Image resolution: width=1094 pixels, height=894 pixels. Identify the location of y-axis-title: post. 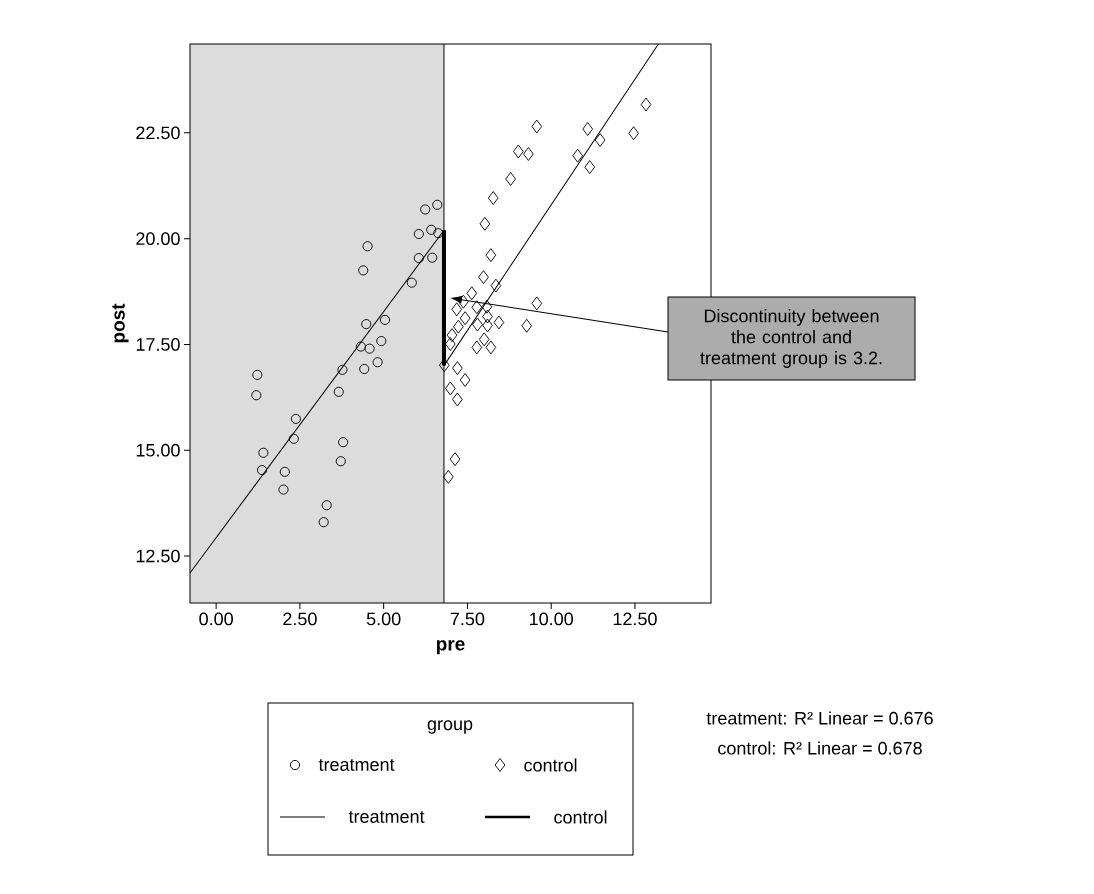
(120, 323).